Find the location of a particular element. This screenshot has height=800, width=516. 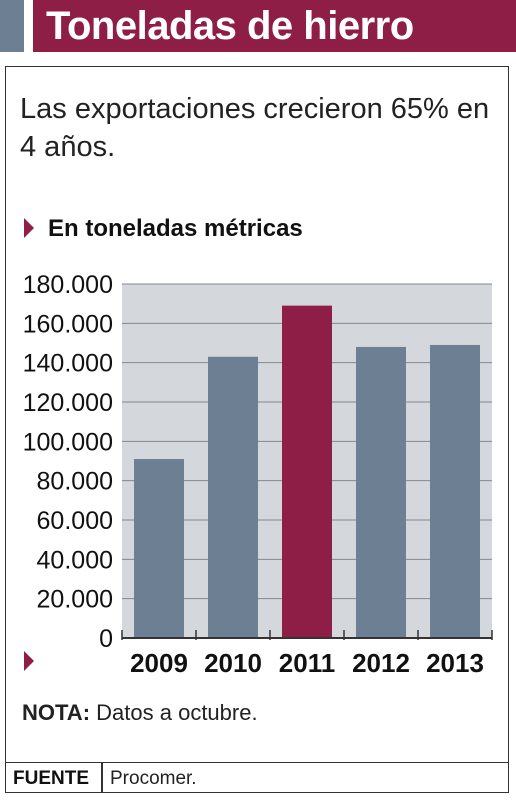

source-bar is located at coordinates (257, 777).